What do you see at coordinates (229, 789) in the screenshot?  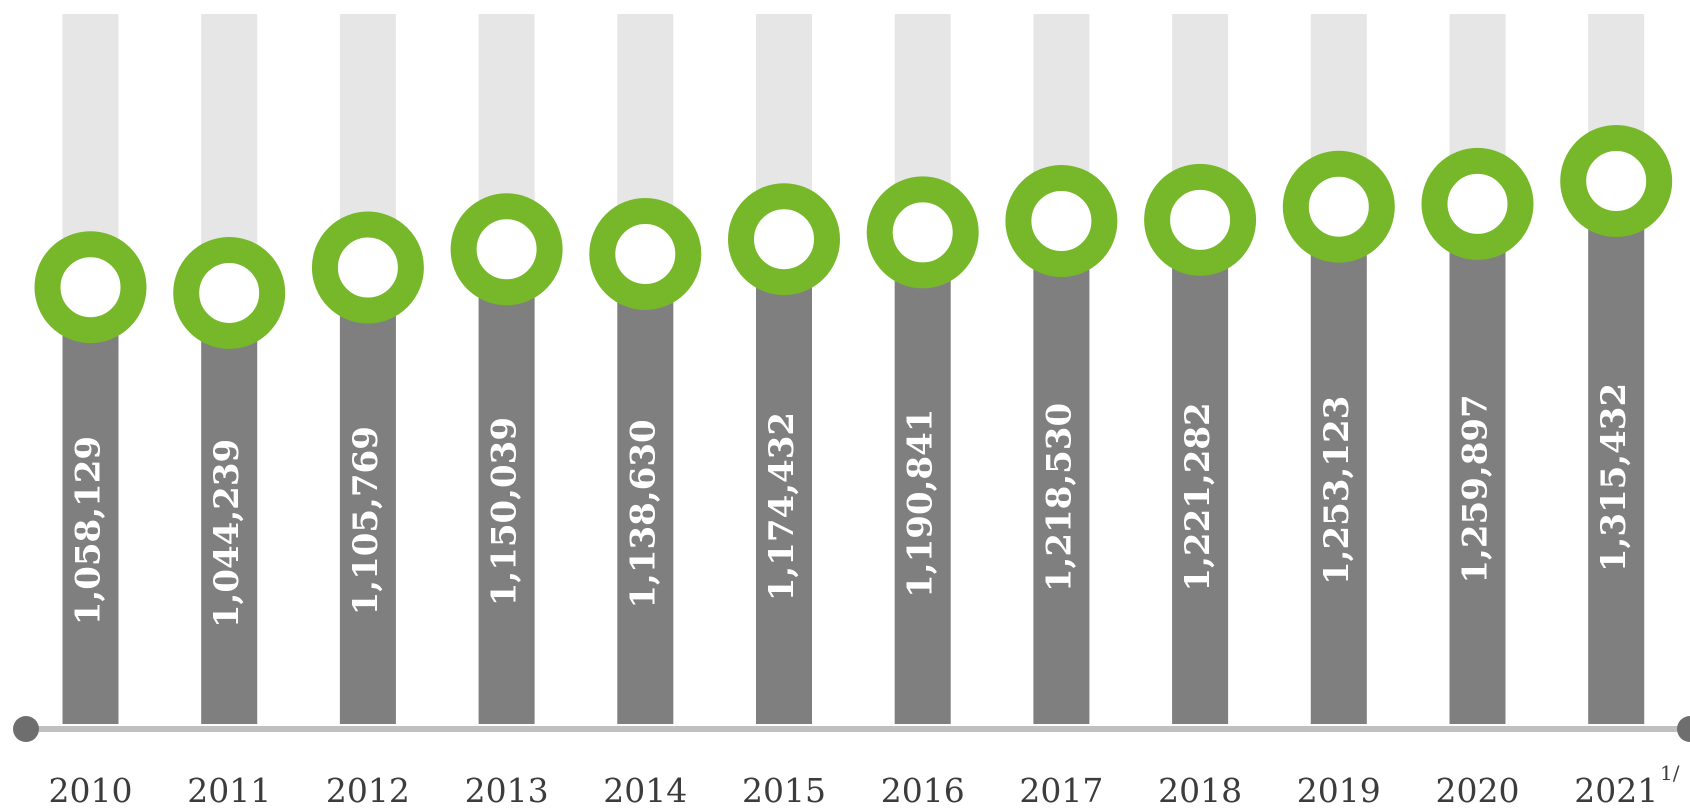 I see `x-tick-label: 2011` at bounding box center [229, 789].